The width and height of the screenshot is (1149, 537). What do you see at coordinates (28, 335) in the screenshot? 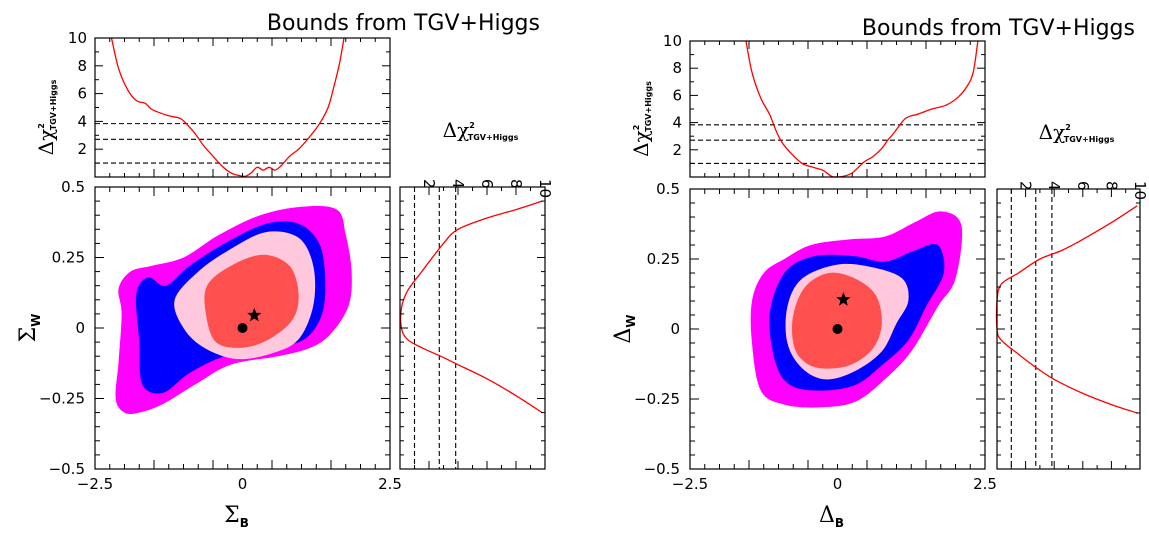
I see `y-axis-label-main: Σ` at bounding box center [28, 335].